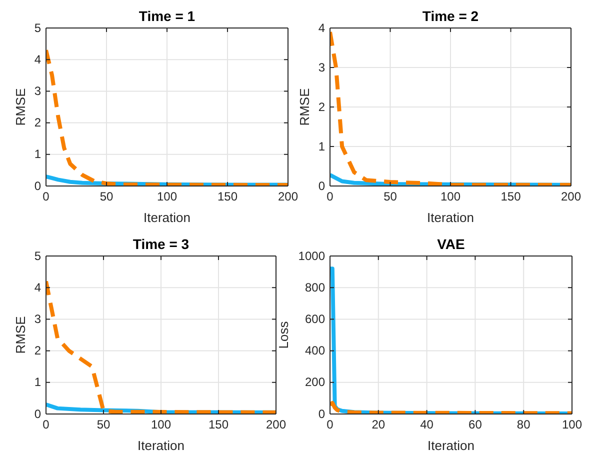 The width and height of the screenshot is (609, 455). I want to click on x-tick-label: 20, so click(379, 425).